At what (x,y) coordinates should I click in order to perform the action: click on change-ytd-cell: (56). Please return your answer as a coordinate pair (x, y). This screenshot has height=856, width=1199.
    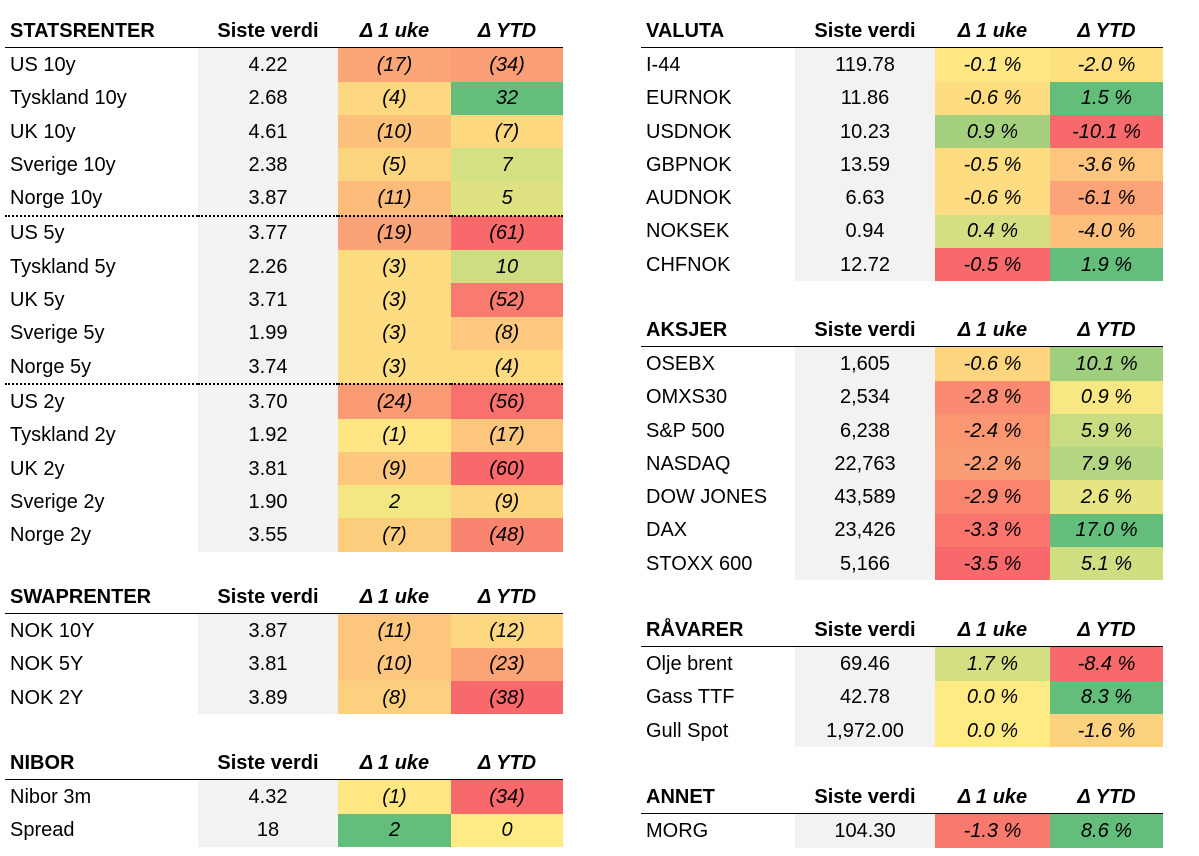
    Looking at the image, I should click on (507, 401).